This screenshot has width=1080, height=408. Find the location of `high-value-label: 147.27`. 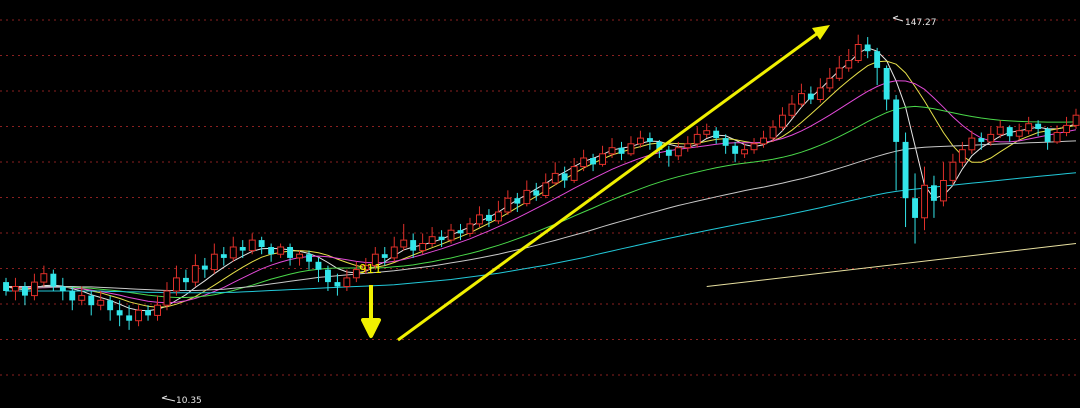

high-value-label: 147.27 is located at coordinates (921, 23).